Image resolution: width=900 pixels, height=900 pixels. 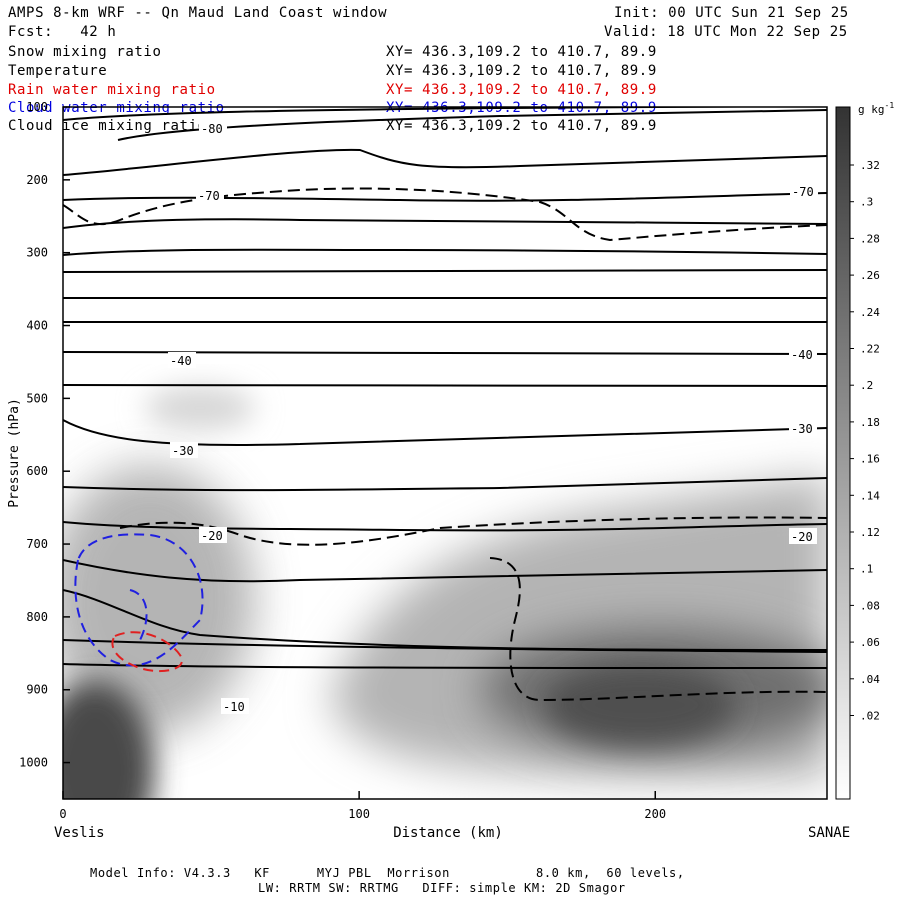 I want to click on forecast-hour: Fcst: 42 h, so click(x=62, y=32).